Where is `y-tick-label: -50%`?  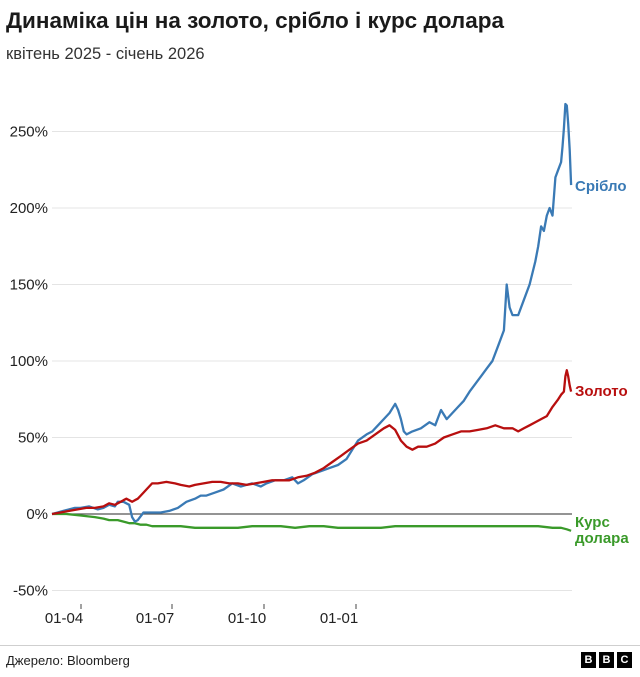
y-tick-label: -50% is located at coordinates (30, 591).